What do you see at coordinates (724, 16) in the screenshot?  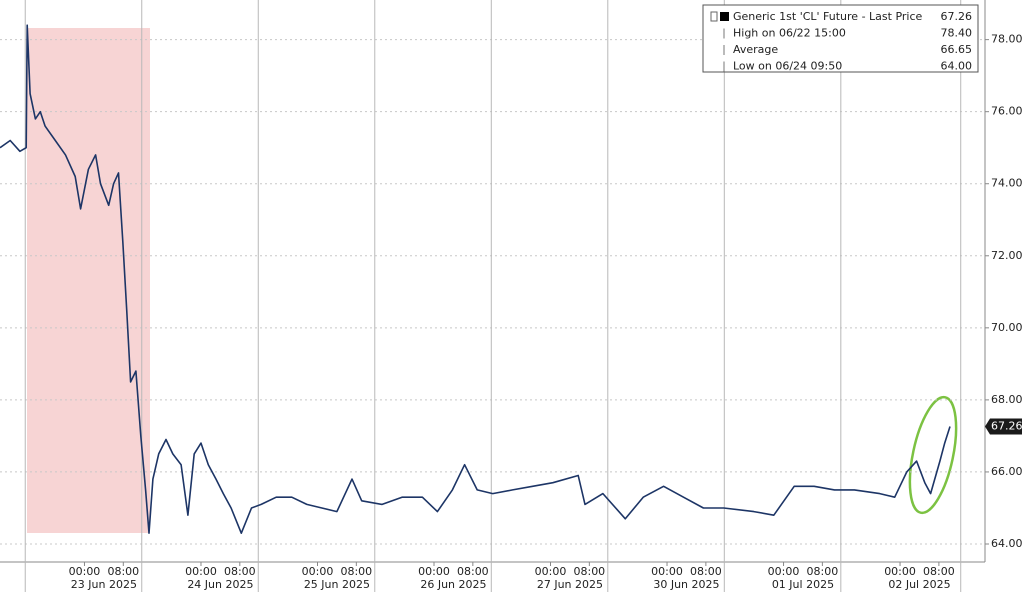 I see `legend-swatch` at bounding box center [724, 16].